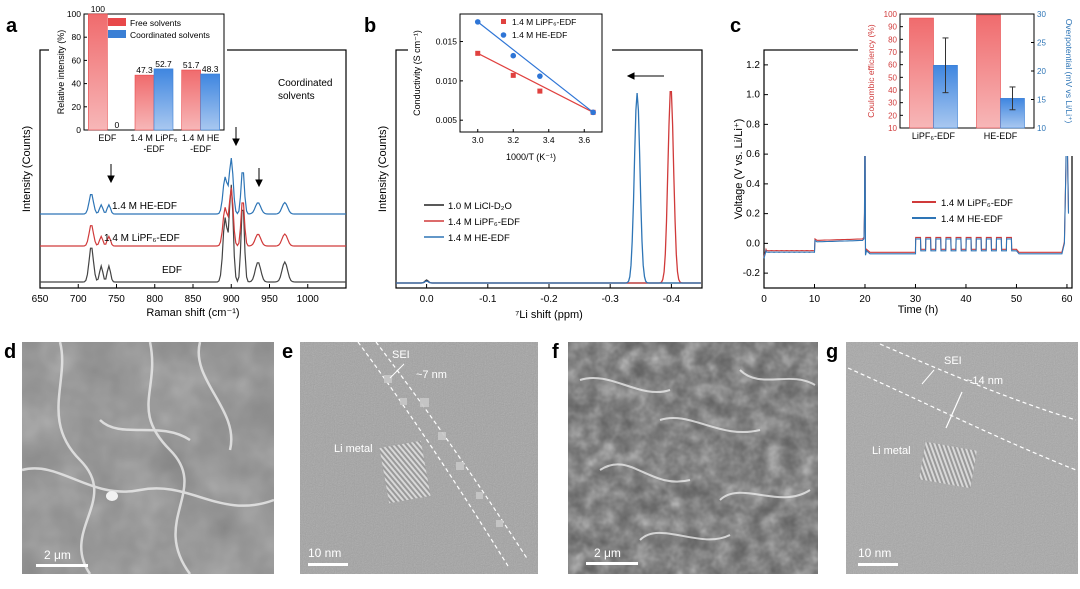 The height and width of the screenshot is (589, 1080). Describe the element at coordinates (934, 136) in the screenshot. I see `category-label: LiPF₆-EDF` at that location.